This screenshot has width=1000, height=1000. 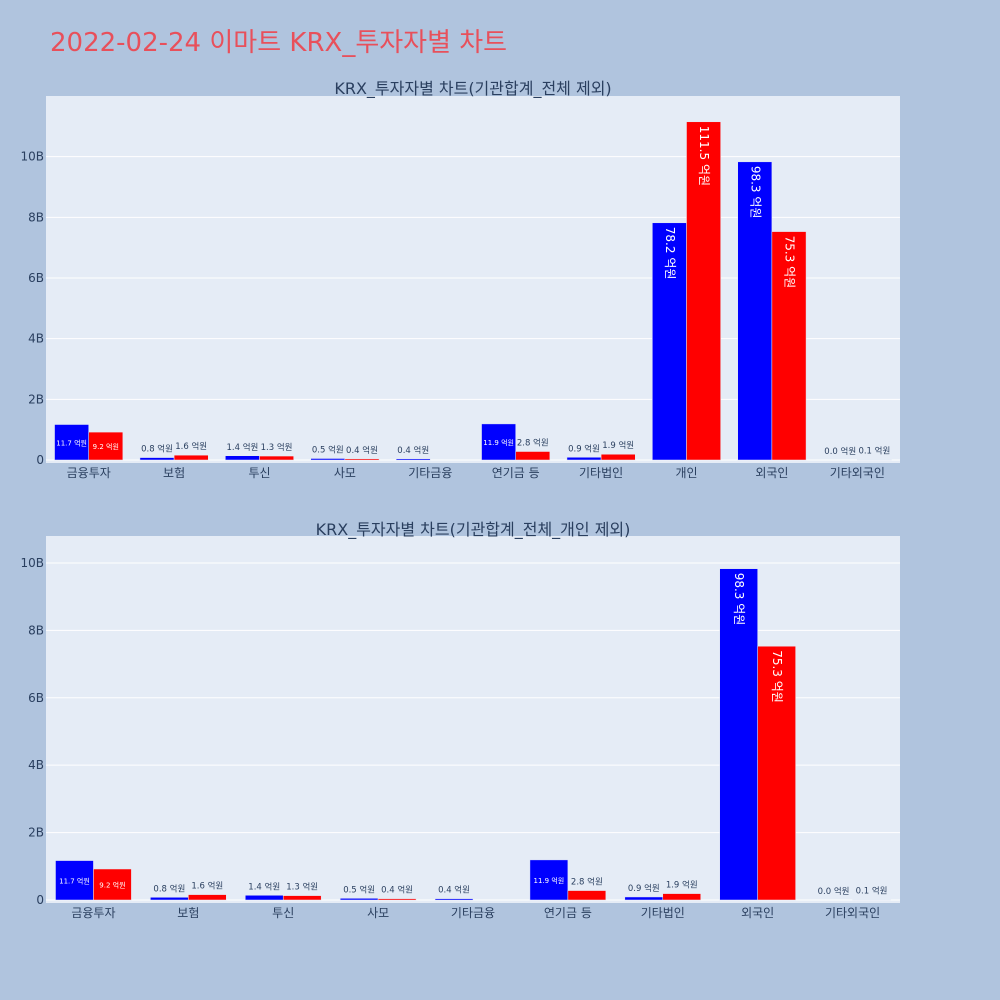 I want to click on chart-title: KRX_투자자별 차트(기관합계_전체_개인 제외), so click(x=473, y=530).